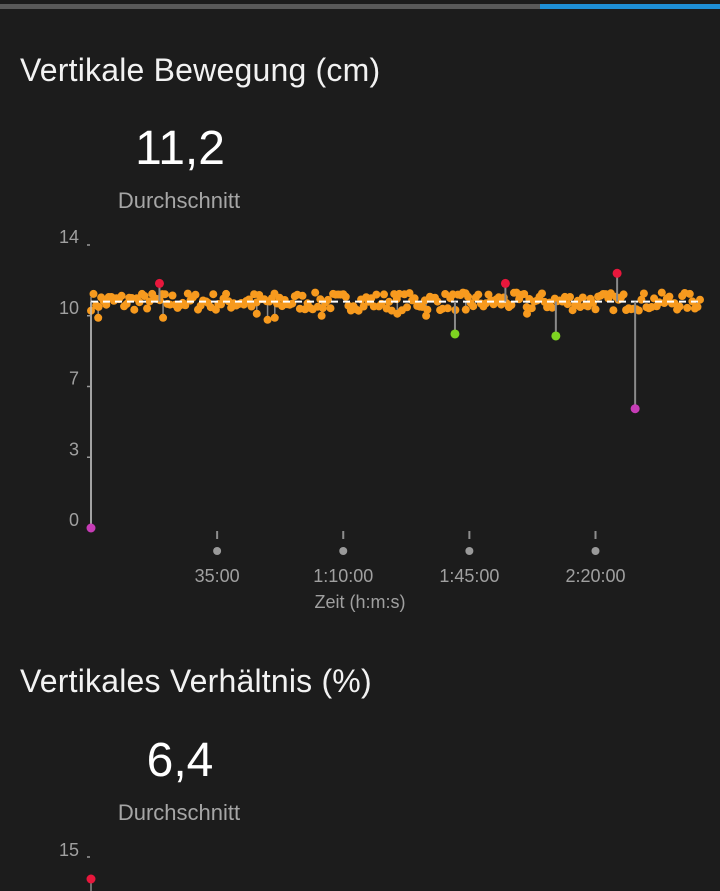 This screenshot has width=720, height=891. Describe the element at coordinates (469, 576) in the screenshot. I see `x-tick-label: 1:45:00` at that location.